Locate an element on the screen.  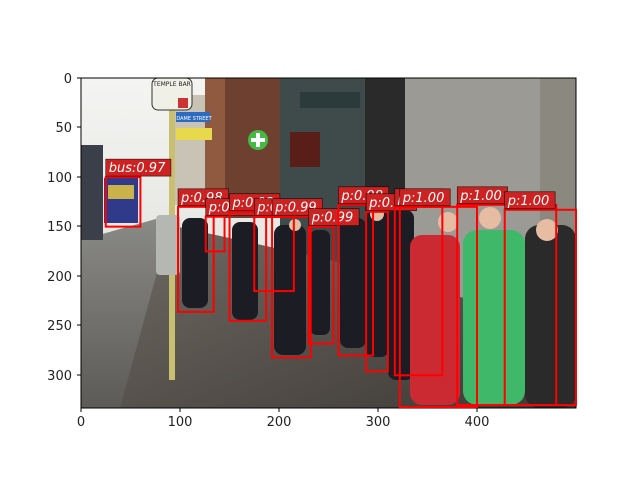
y-axis: 0 50 100 150 200 250 300 is located at coordinates (64, 228).